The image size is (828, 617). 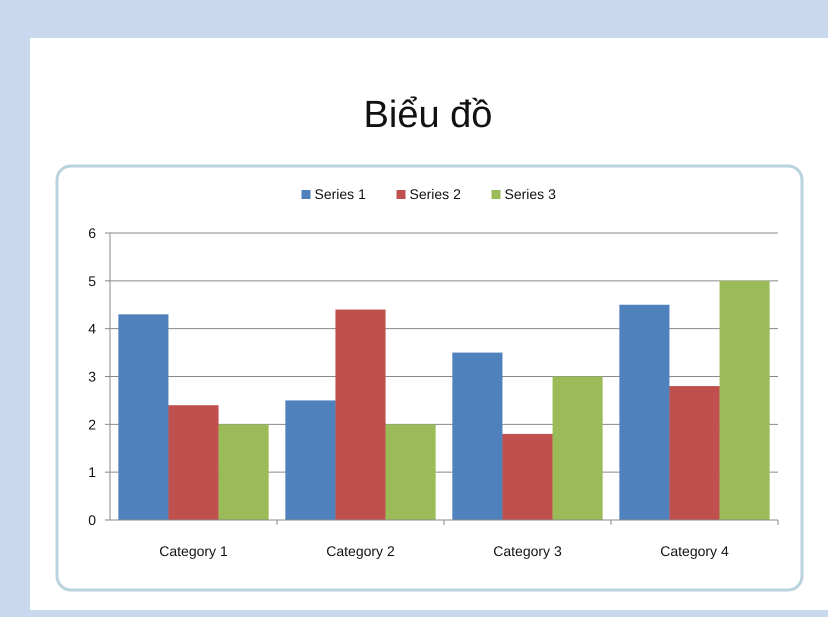 I want to click on legend-label: Series 1, so click(x=340, y=194).